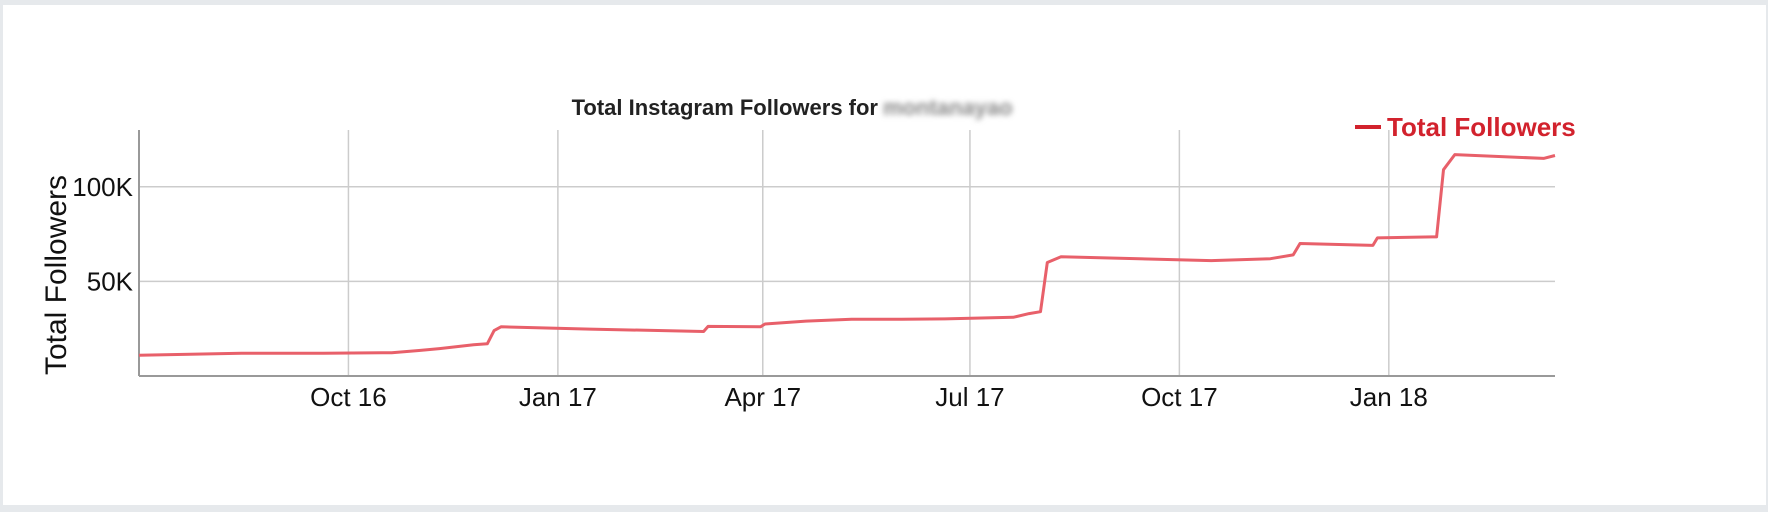 This screenshot has width=1768, height=512. I want to click on chart-title: Total Instagram Followers for, so click(725, 107).